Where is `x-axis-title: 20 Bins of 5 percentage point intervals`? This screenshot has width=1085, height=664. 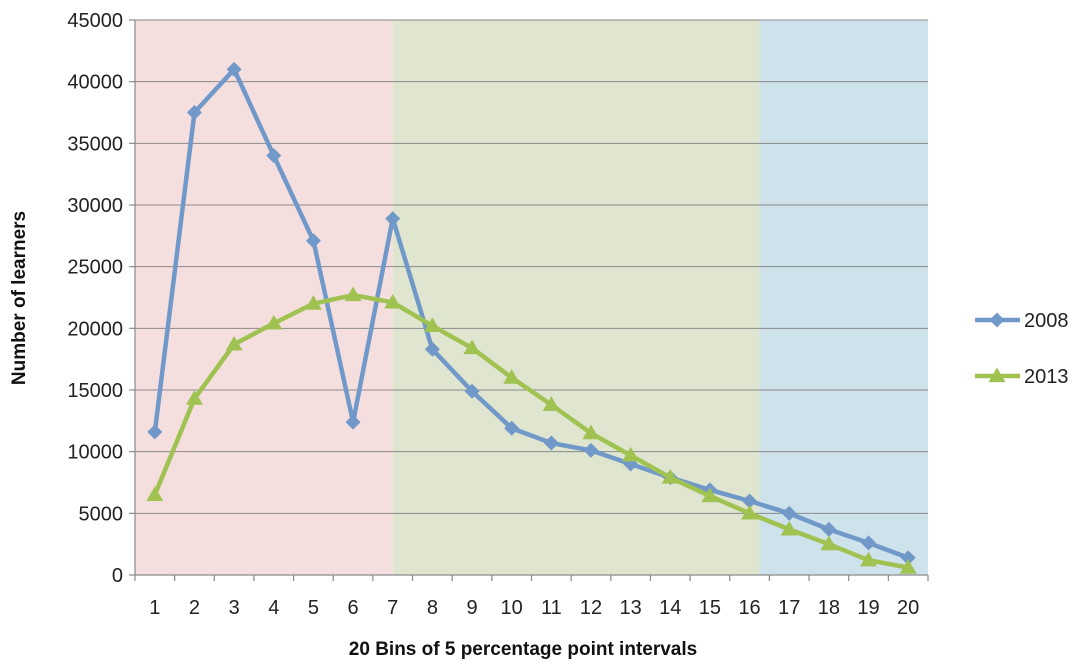
x-axis-title: 20 Bins of 5 percentage point intervals is located at coordinates (523, 649).